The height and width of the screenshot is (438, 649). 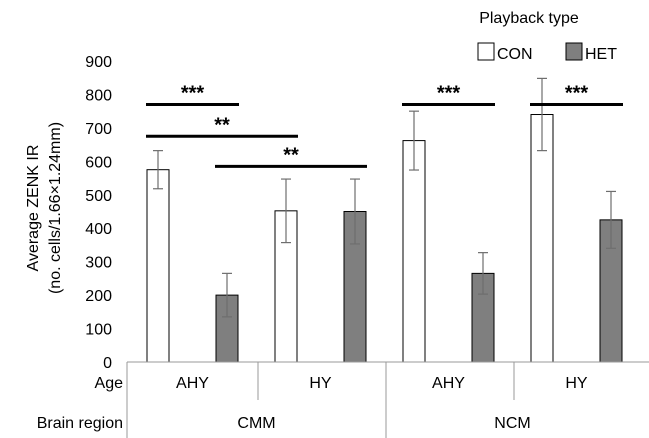 I want to click on significance-markers: ********** ***, so click(x=384, y=125).